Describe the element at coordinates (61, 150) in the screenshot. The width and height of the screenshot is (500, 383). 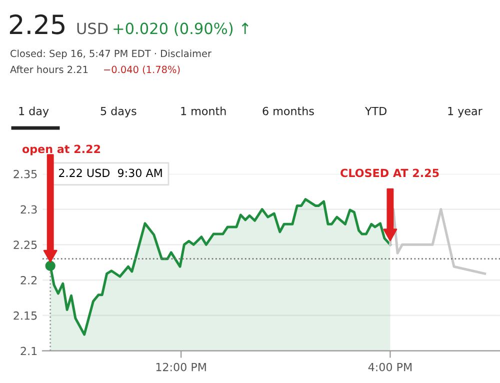
I see `text: open at 2.22` at that location.